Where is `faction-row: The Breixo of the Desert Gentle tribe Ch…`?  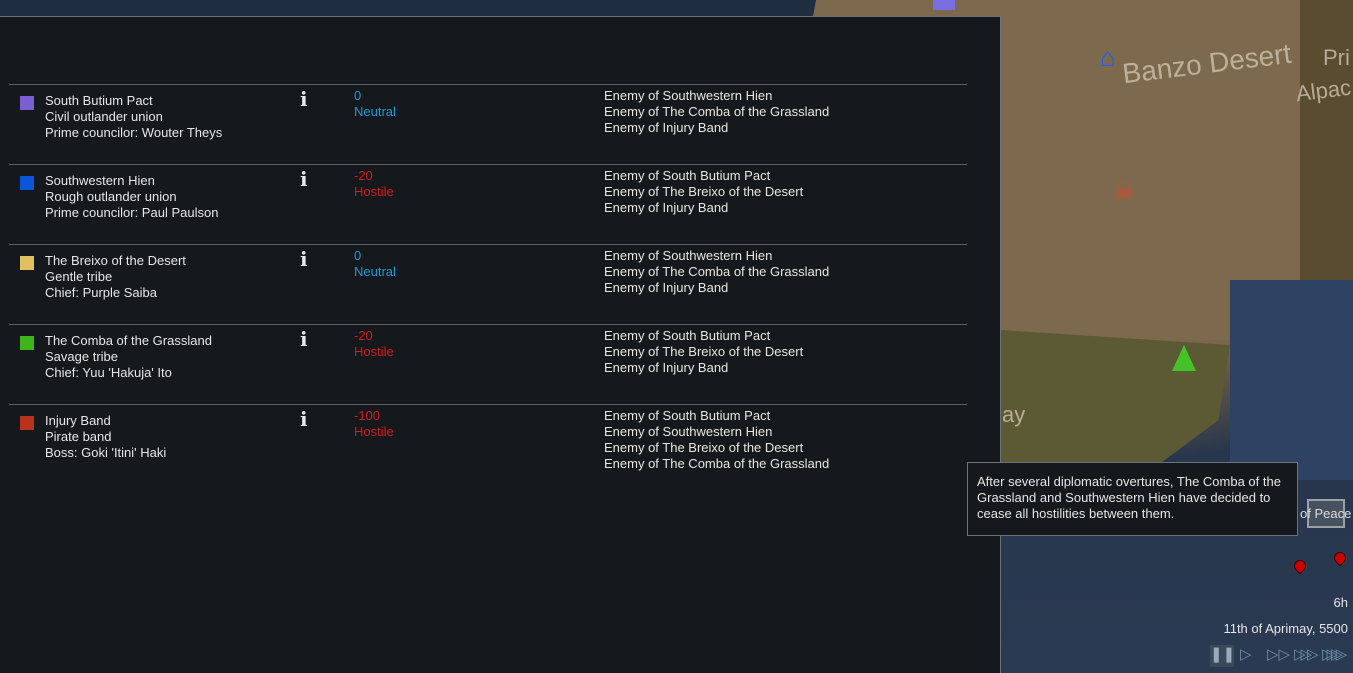 faction-row: The Breixo of the Desert Gentle tribe Ch… is located at coordinates (488, 284).